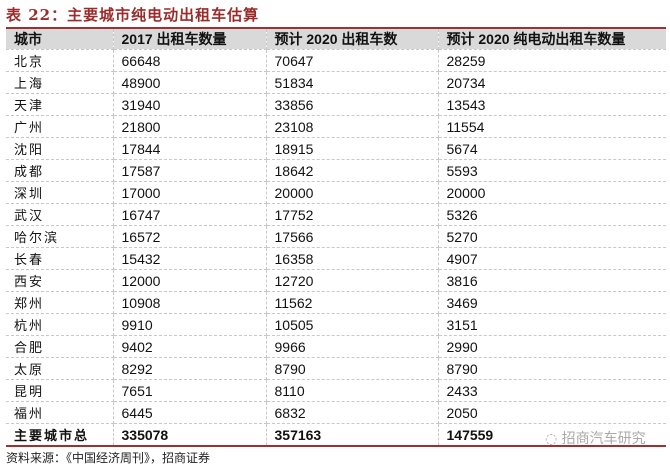  What do you see at coordinates (60, 104) in the screenshot?
I see `cell-city: 天津` at bounding box center [60, 104].